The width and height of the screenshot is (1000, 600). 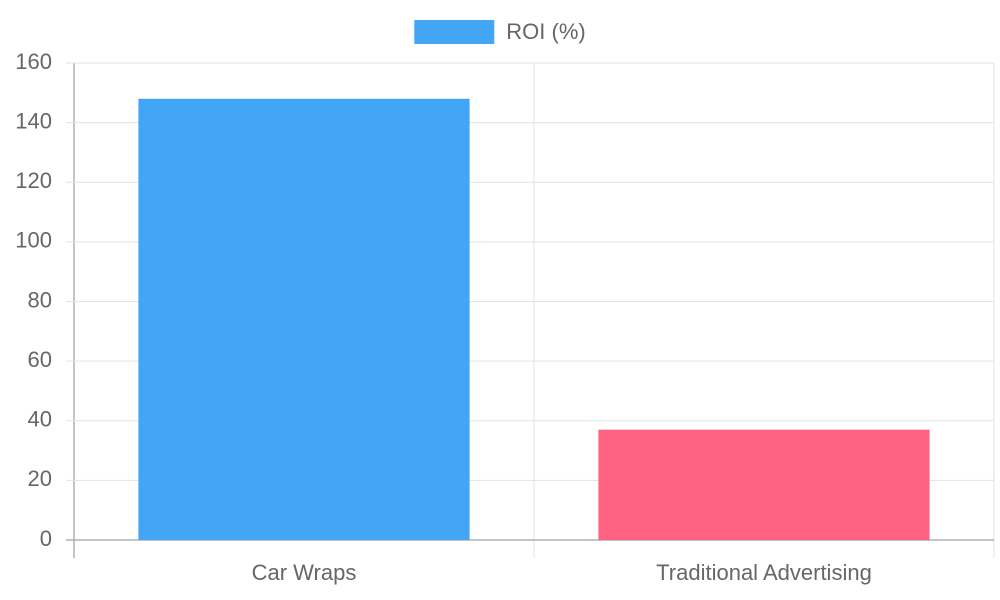 What do you see at coordinates (46, 538) in the screenshot?
I see `y-tick-label: 0` at bounding box center [46, 538].